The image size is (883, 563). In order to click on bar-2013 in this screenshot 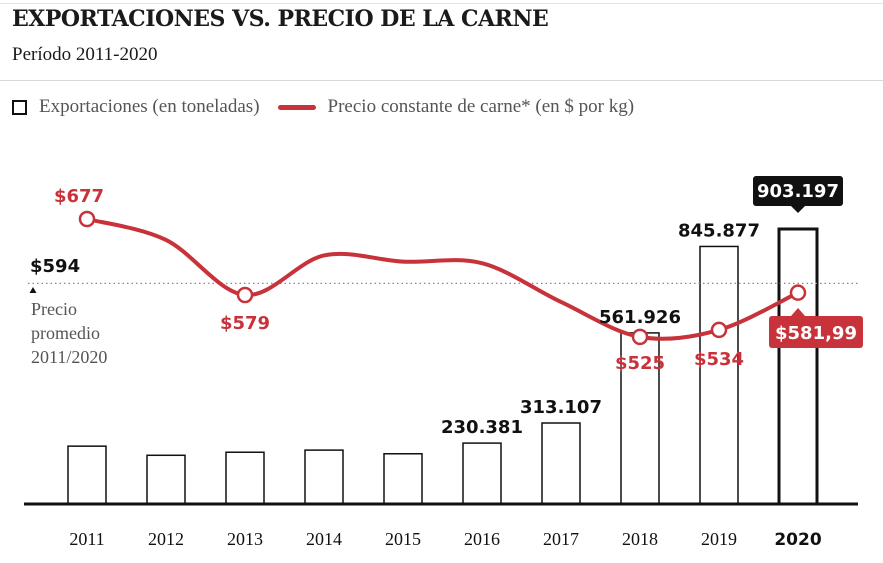, I will do `click(245, 478)`.